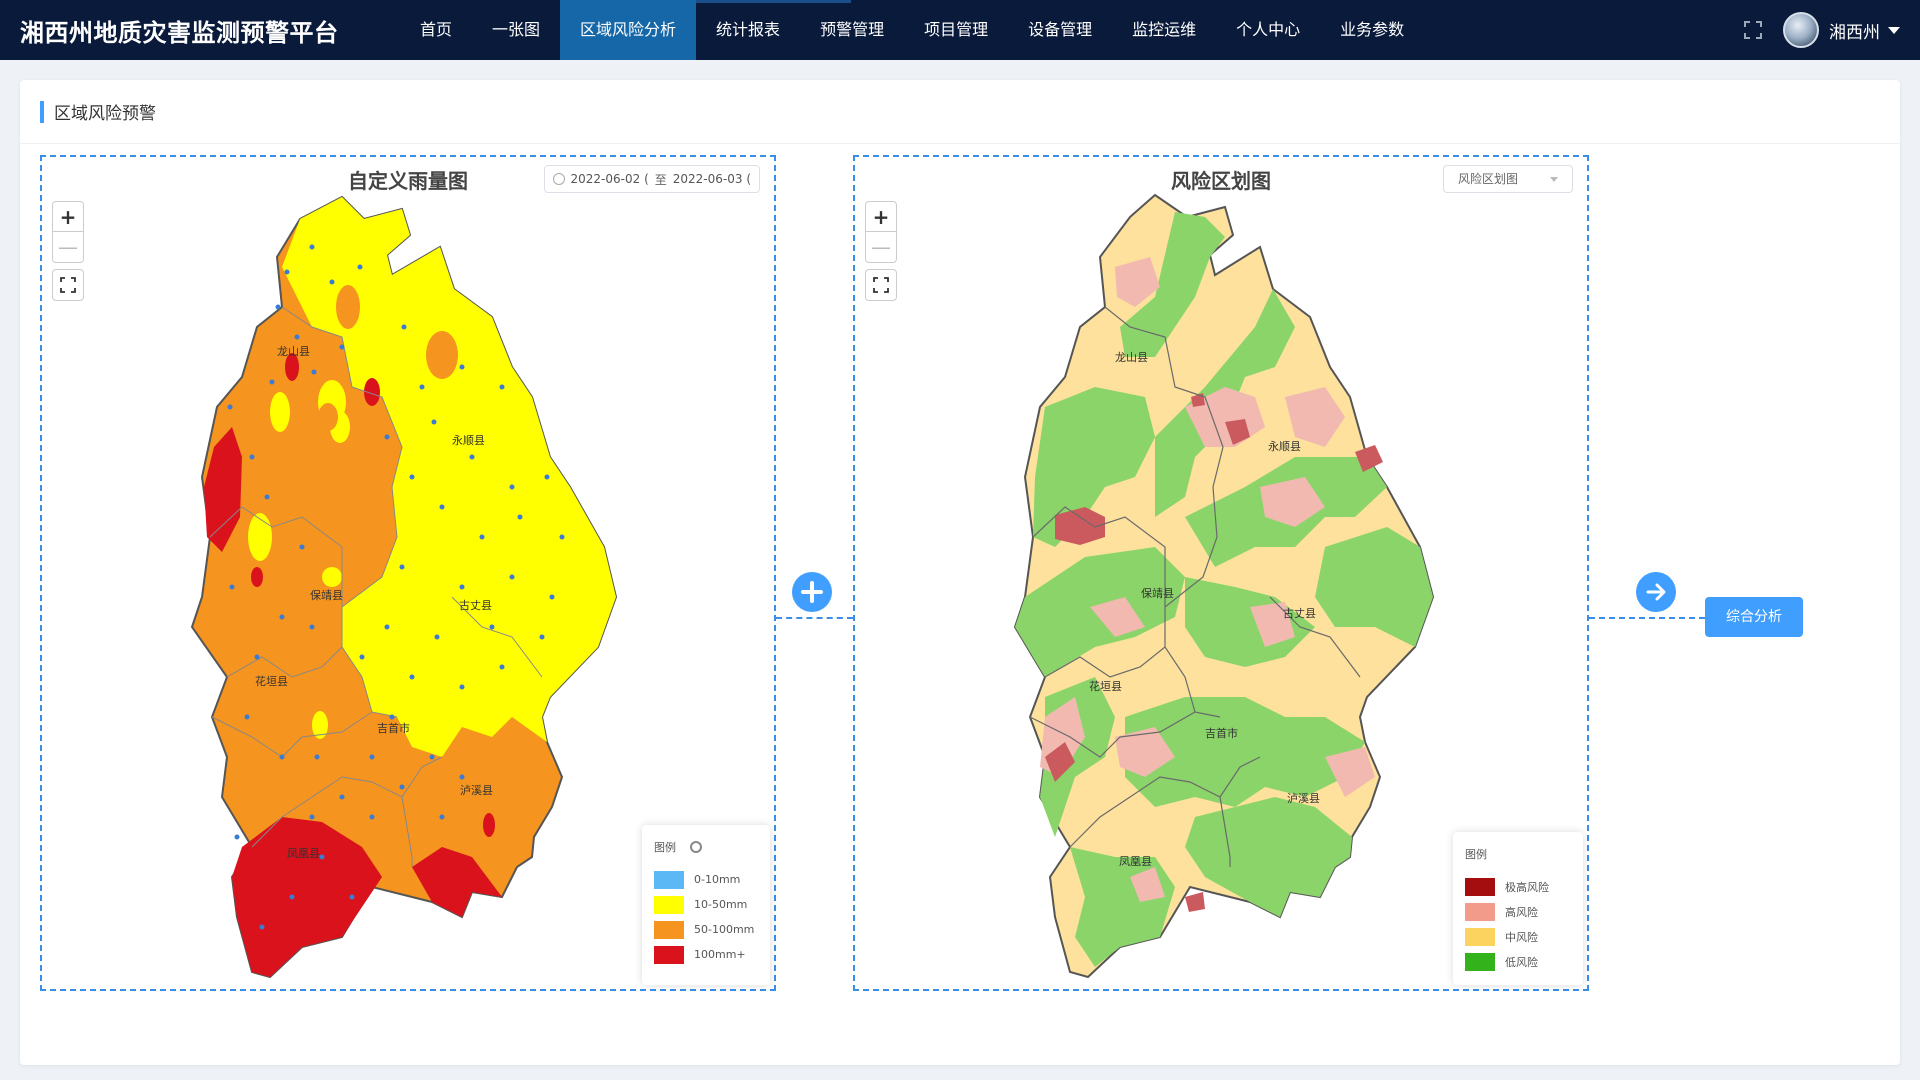  I want to click on legend-title: 图例, so click(665, 847).